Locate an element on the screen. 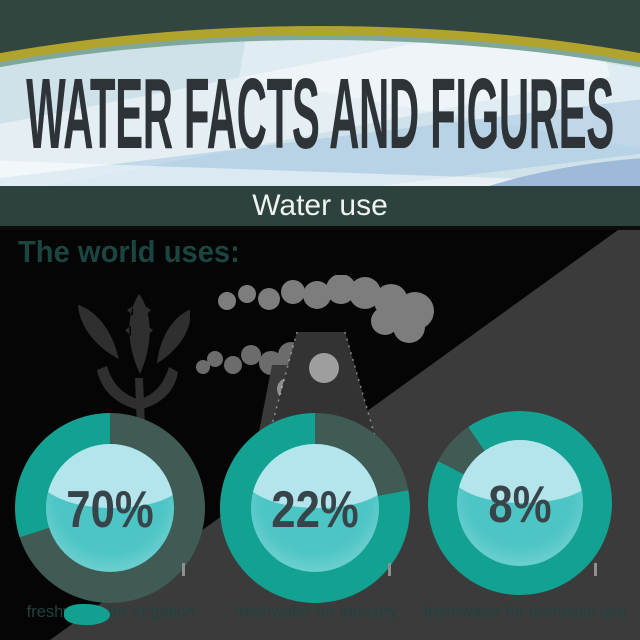 Image resolution: width=640 pixels, height=640 pixels. percent-value: 70% is located at coordinates (110, 510).